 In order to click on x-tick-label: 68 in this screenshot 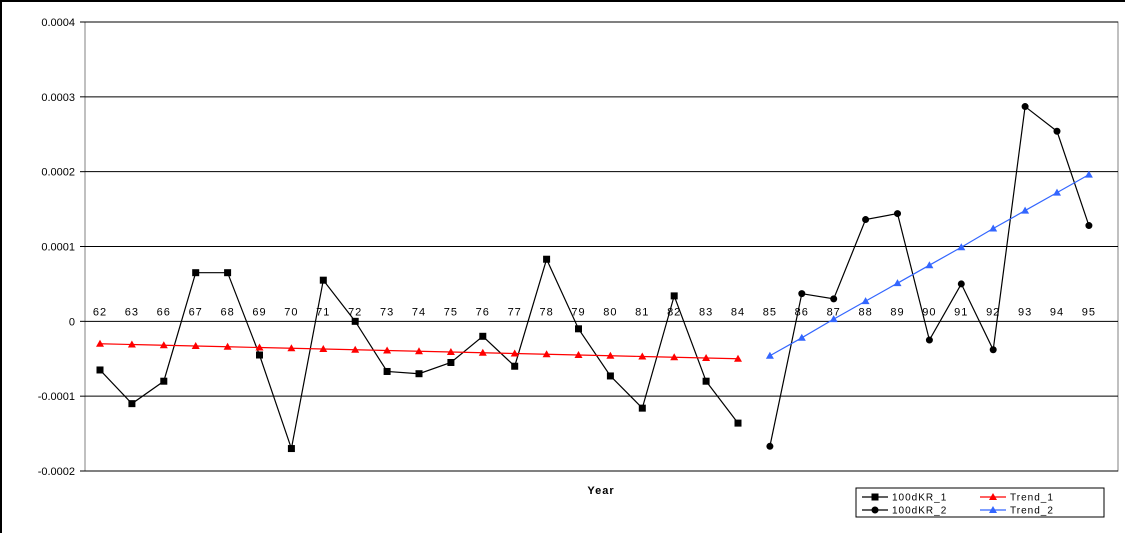, I will do `click(227, 312)`.